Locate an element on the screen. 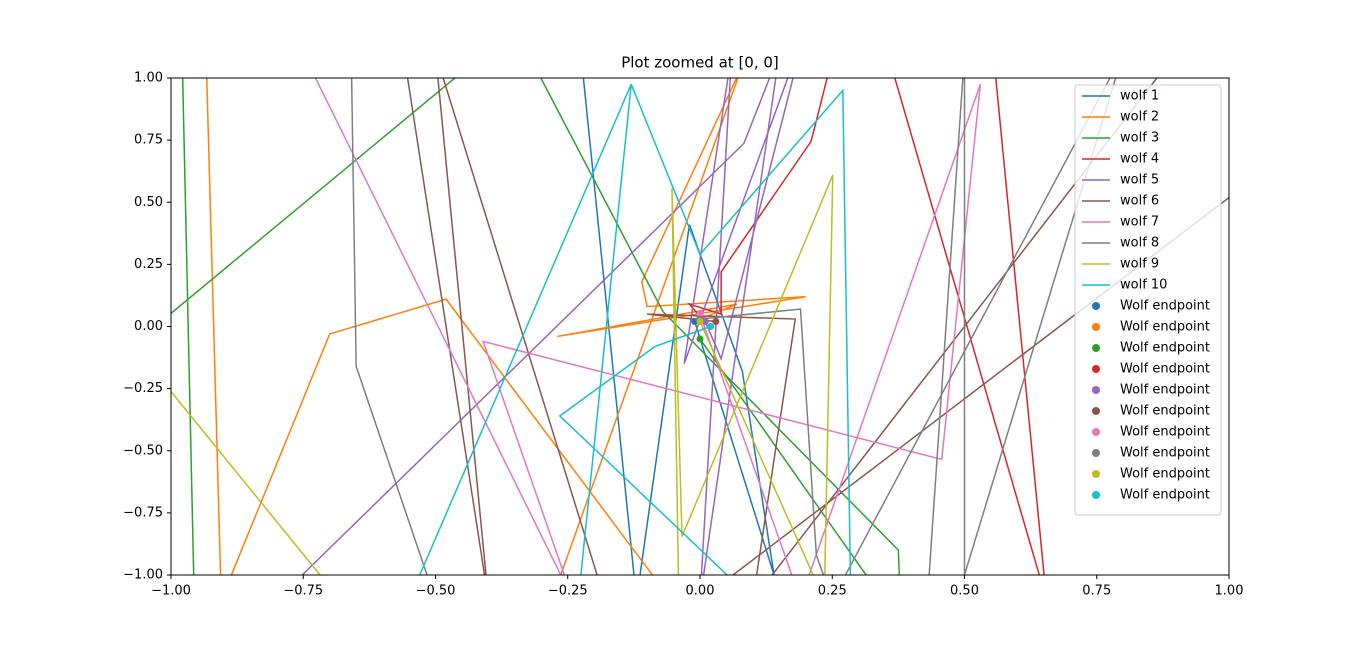  legend-label: wolf 10 is located at coordinates (1143, 285).